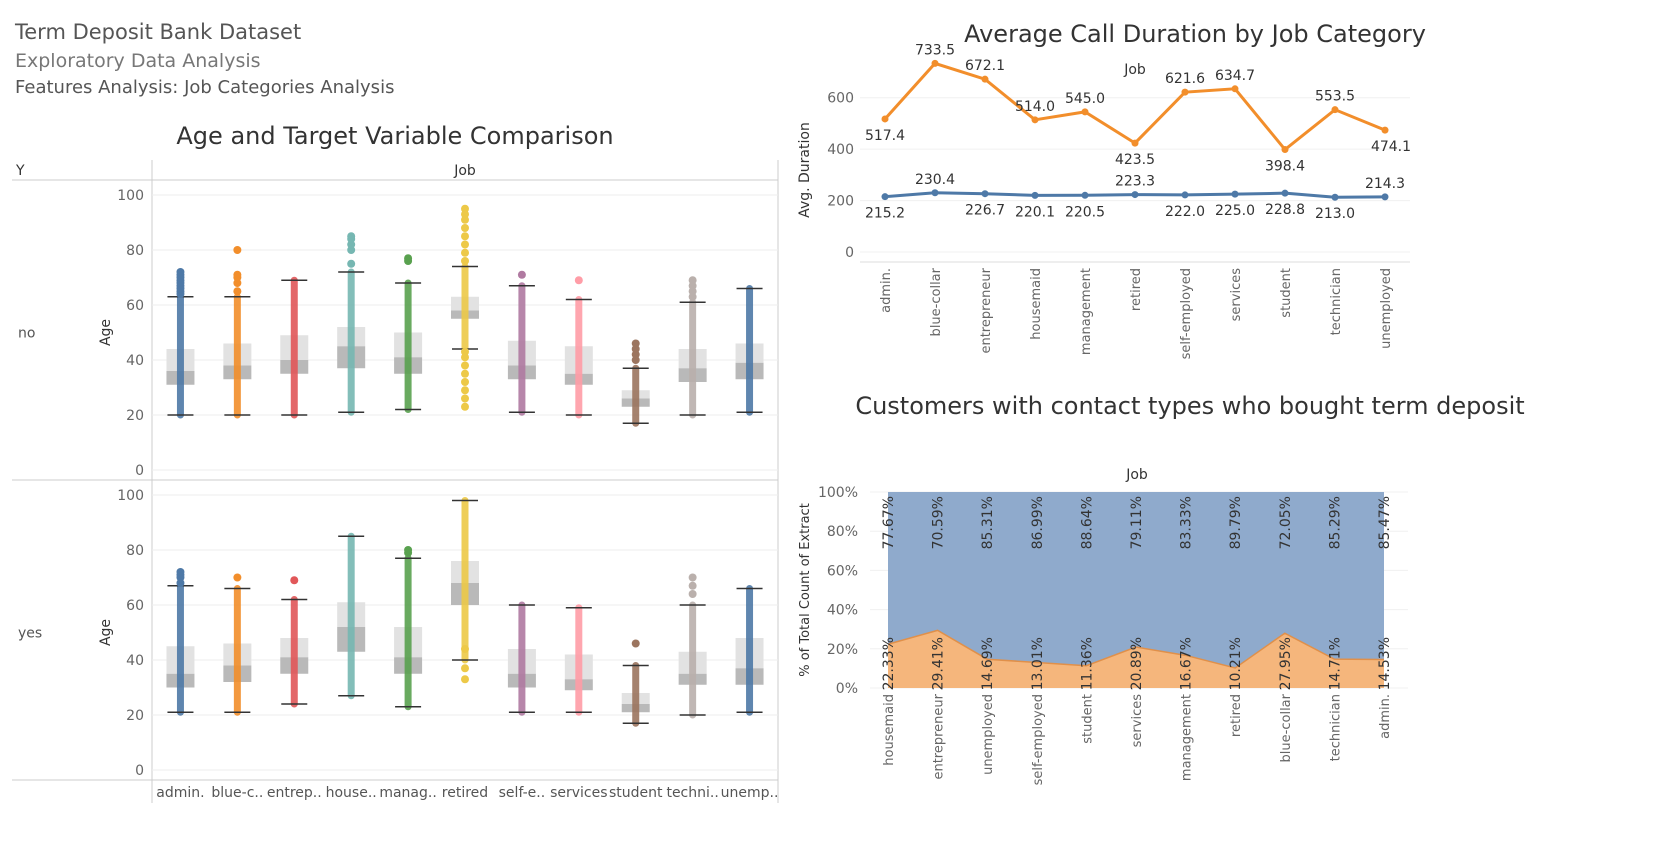 The width and height of the screenshot is (1657, 861). What do you see at coordinates (522, 793) in the screenshot?
I see `x-tick-label: self-e..` at bounding box center [522, 793].